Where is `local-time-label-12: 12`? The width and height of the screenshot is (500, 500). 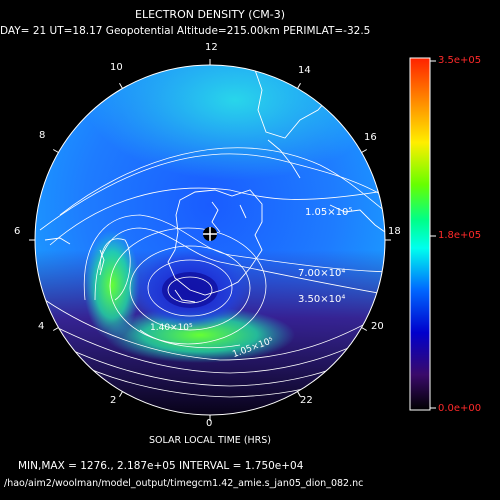
local-time-label-12: 12 is located at coordinates (211, 47).